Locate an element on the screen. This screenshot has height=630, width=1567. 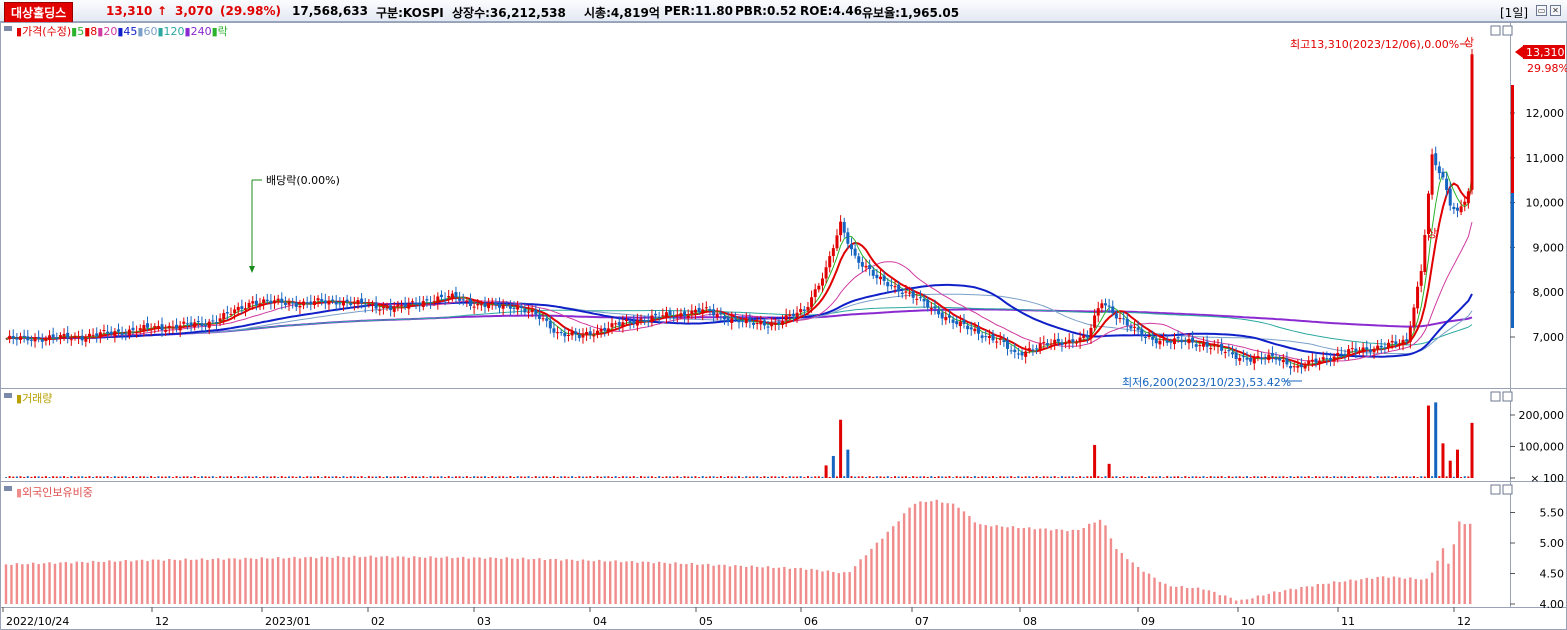
y-tick-label: 12,000 is located at coordinates (1545, 113).